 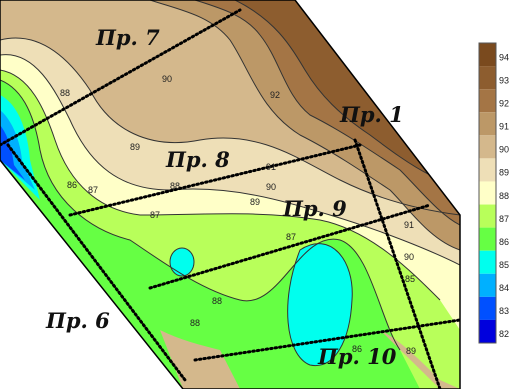 I want to click on profile-label-10: Пр. 10, so click(x=357, y=356).